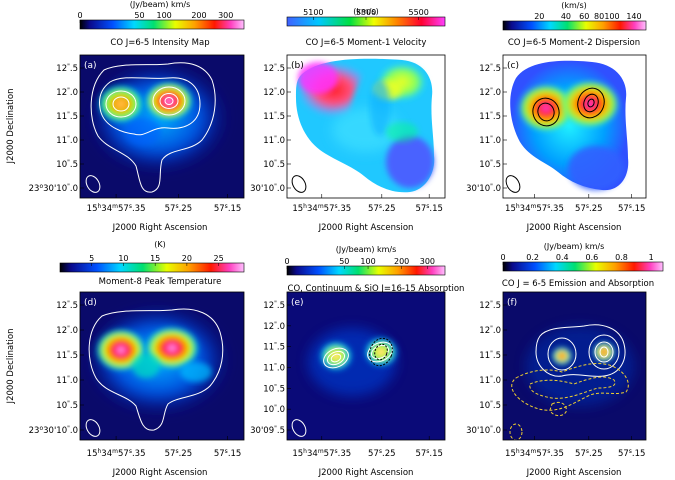  Describe the element at coordinates (160, 228) in the screenshot. I see `xlabel-a: J2000 Right Ascension` at that location.